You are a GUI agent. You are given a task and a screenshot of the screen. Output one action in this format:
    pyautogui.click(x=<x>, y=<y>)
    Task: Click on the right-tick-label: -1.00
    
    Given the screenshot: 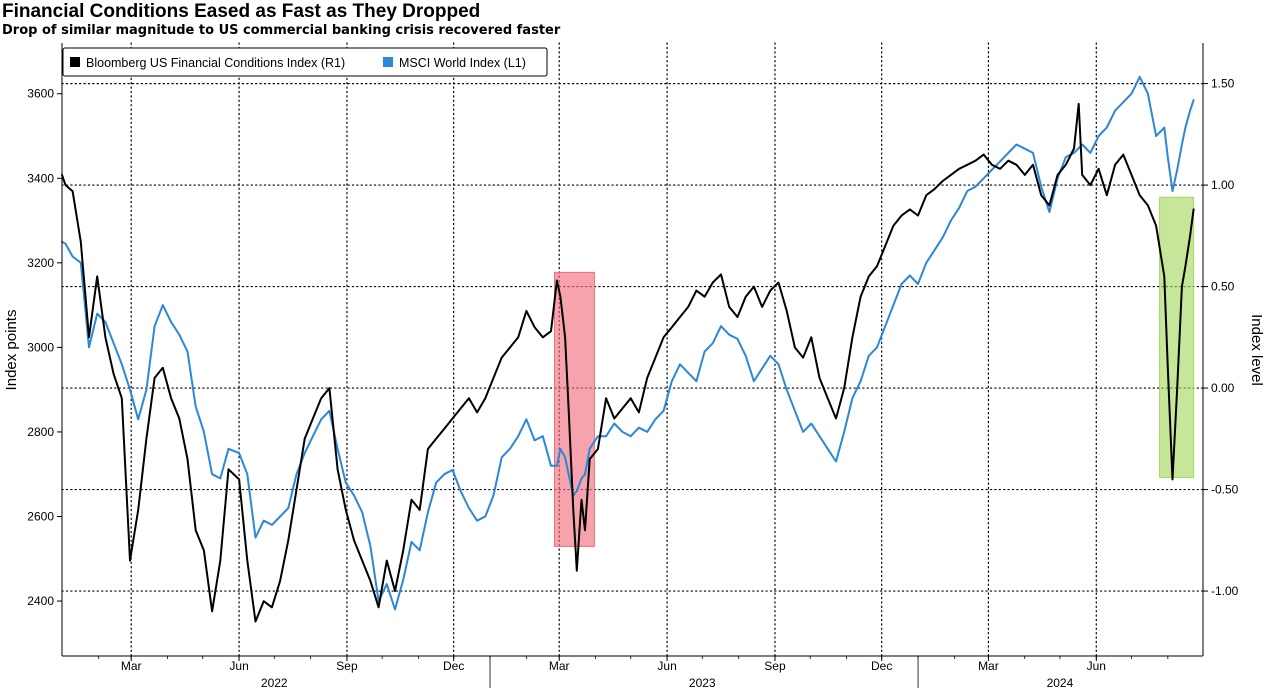 What is the action you would take?
    pyautogui.click(x=1225, y=591)
    